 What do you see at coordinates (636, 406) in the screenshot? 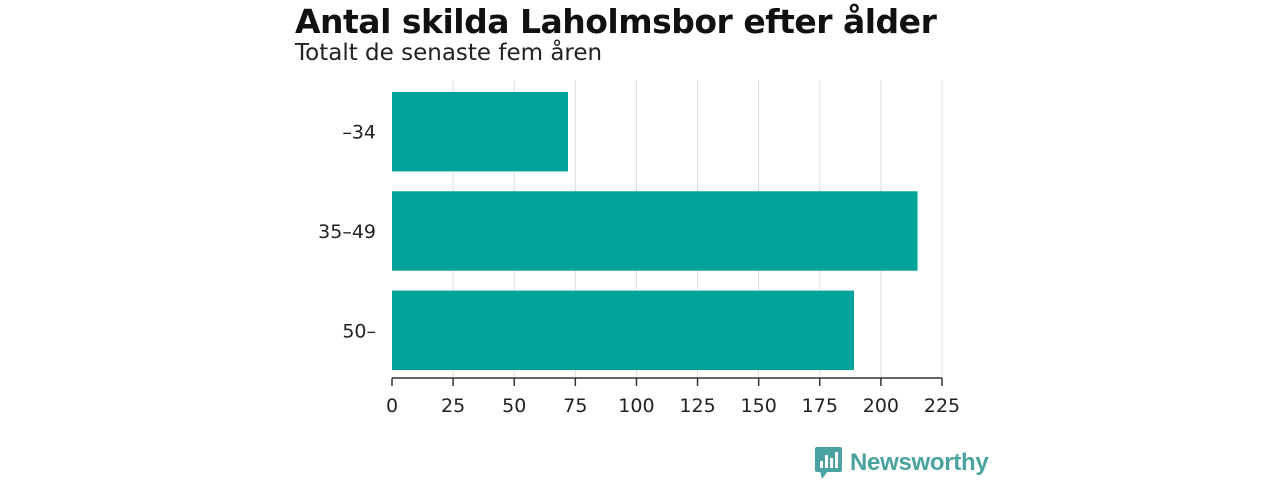
I see `x-tick-label: 100` at bounding box center [636, 406].